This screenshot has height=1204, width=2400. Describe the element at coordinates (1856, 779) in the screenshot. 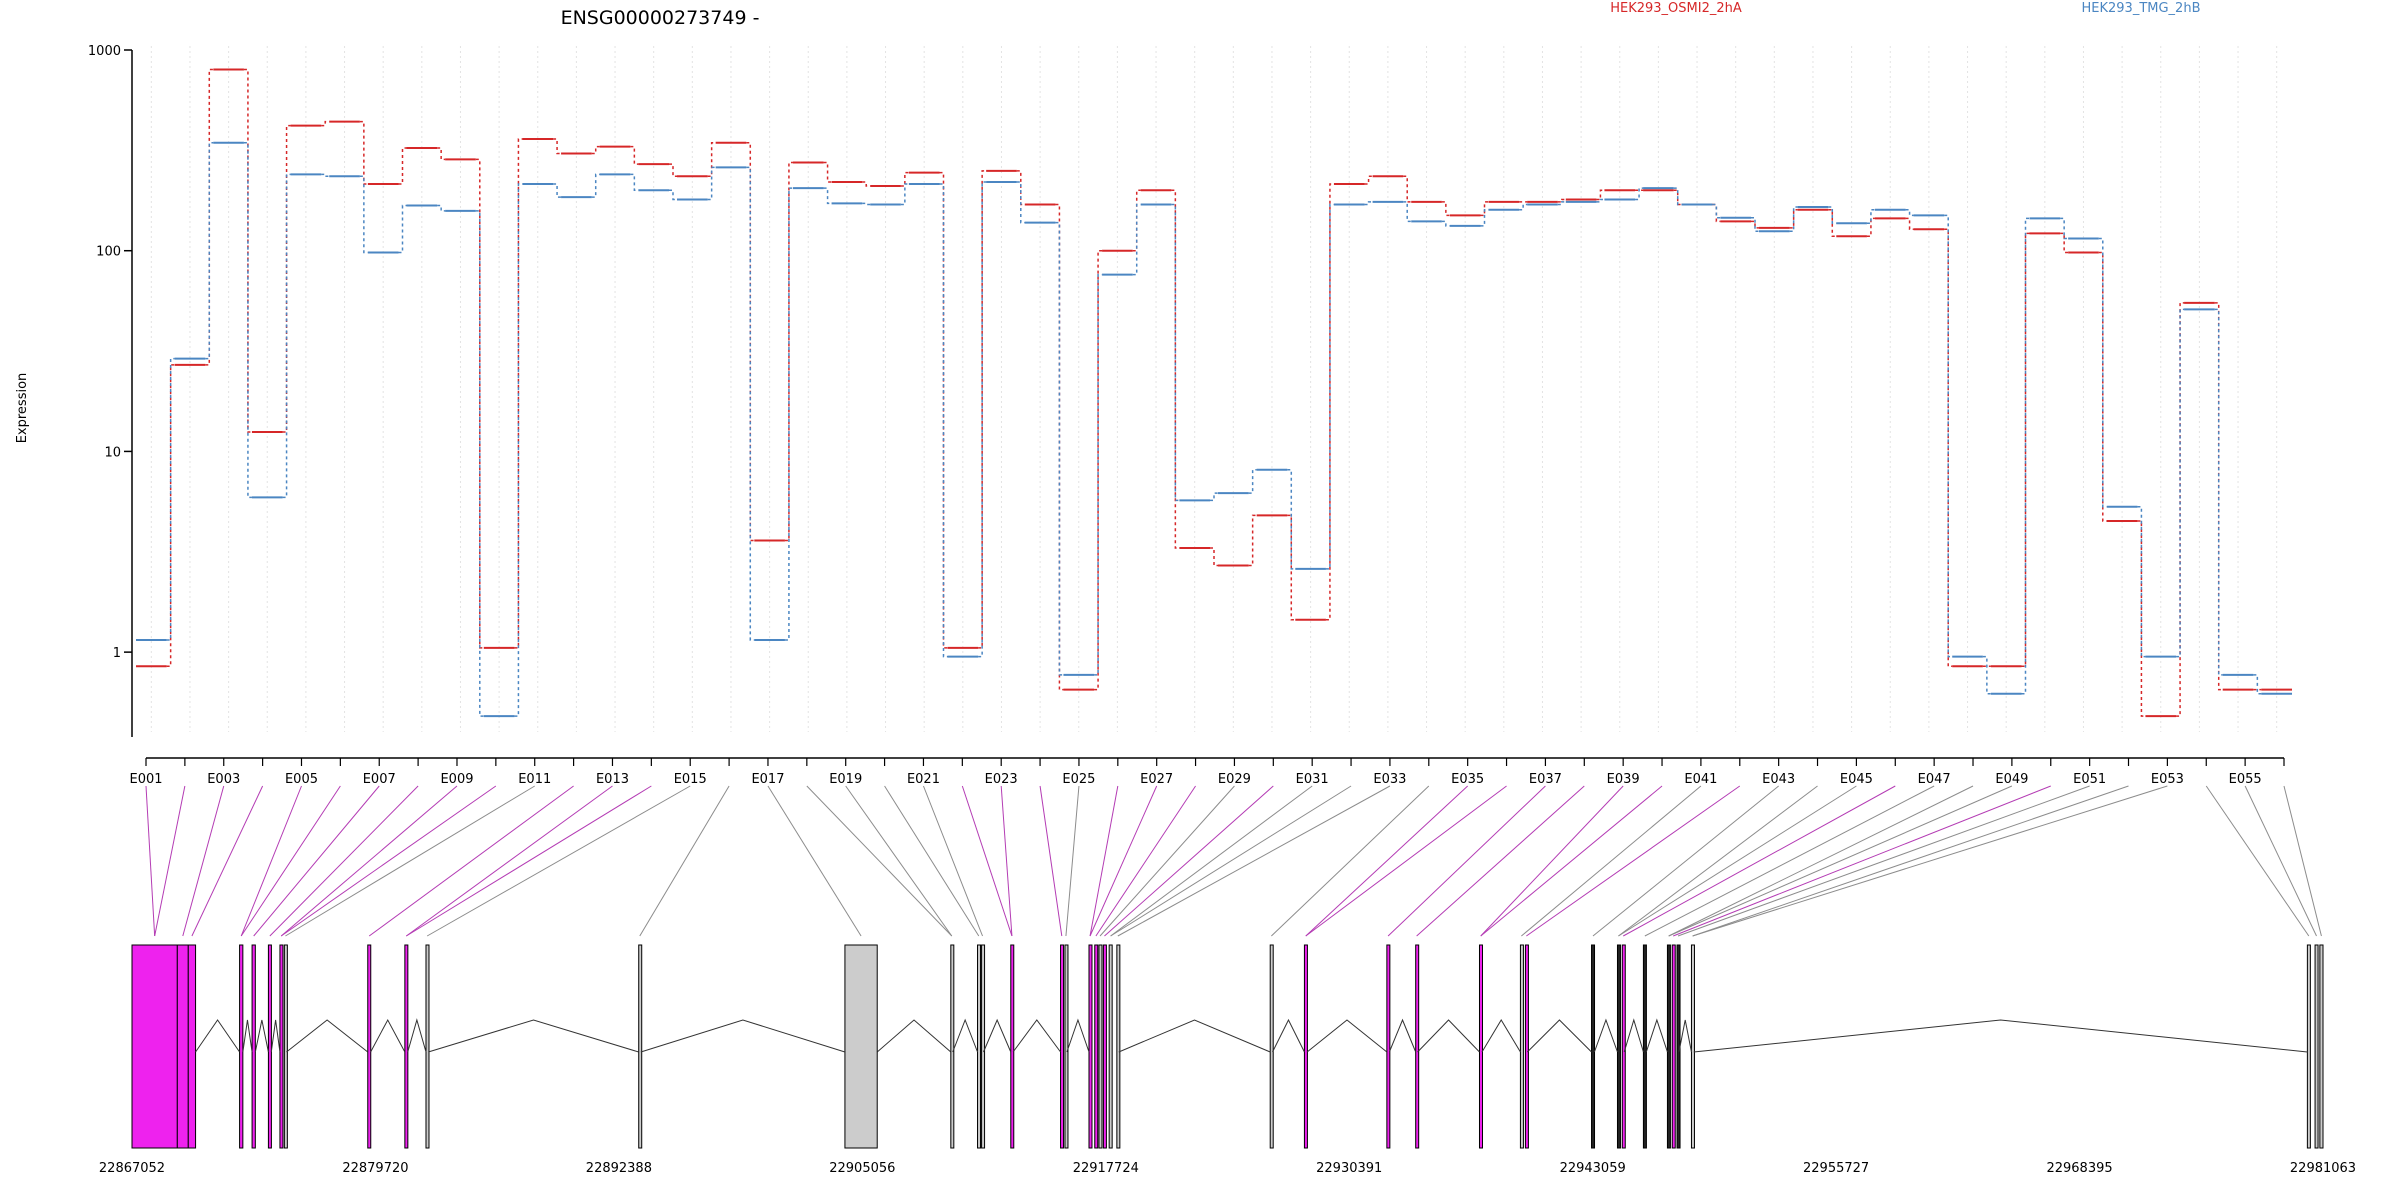

I see `x-tick-label: E045` at that location.